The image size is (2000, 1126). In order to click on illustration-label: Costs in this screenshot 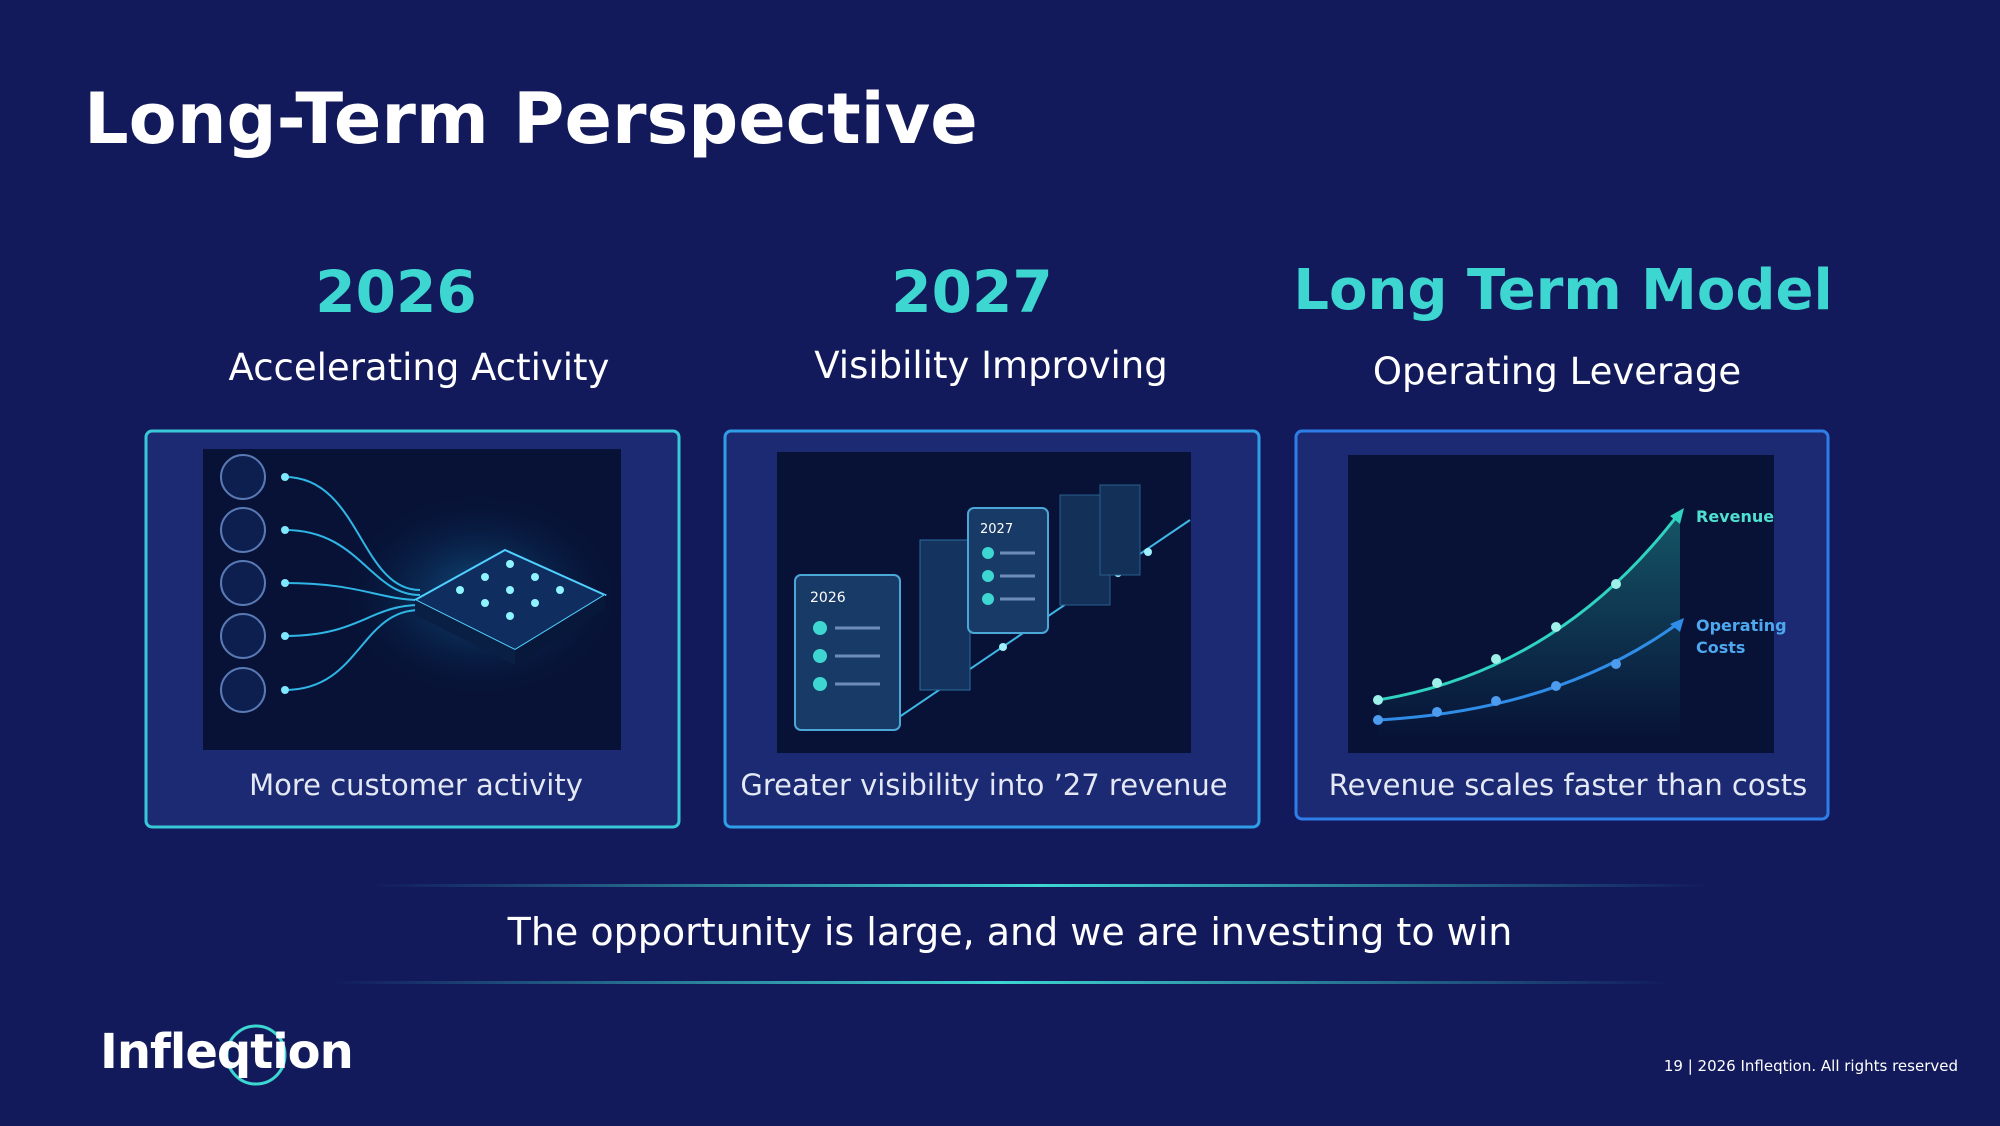, I will do `click(1720, 647)`.